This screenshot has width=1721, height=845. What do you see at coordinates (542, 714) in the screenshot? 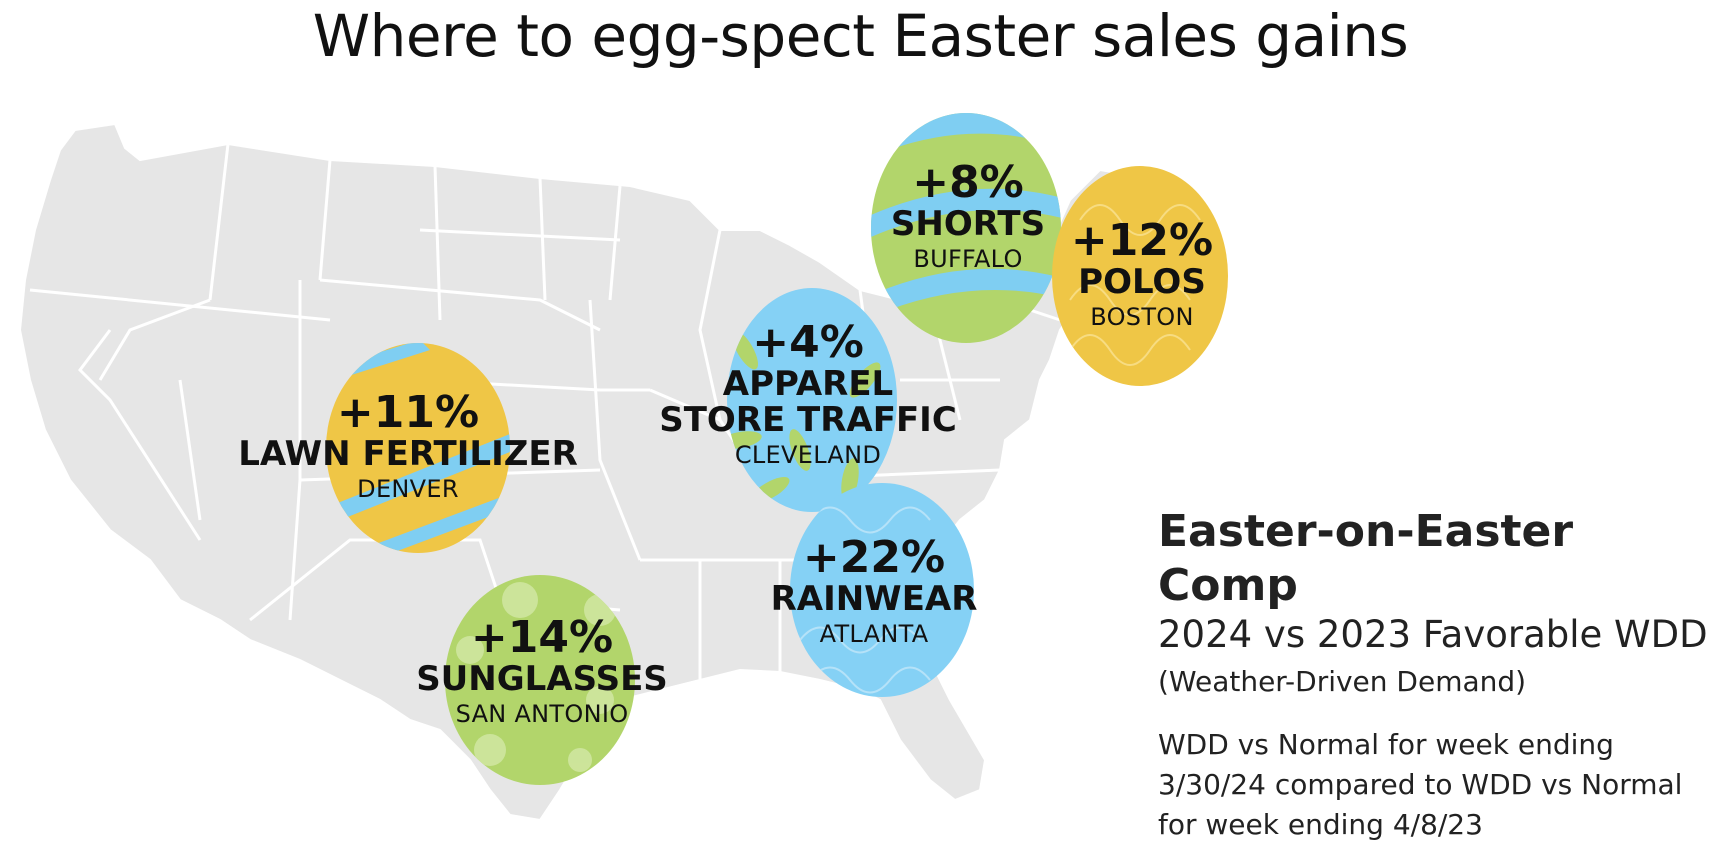
I see `city-sunglasses: SAN ANTONIO` at bounding box center [542, 714].